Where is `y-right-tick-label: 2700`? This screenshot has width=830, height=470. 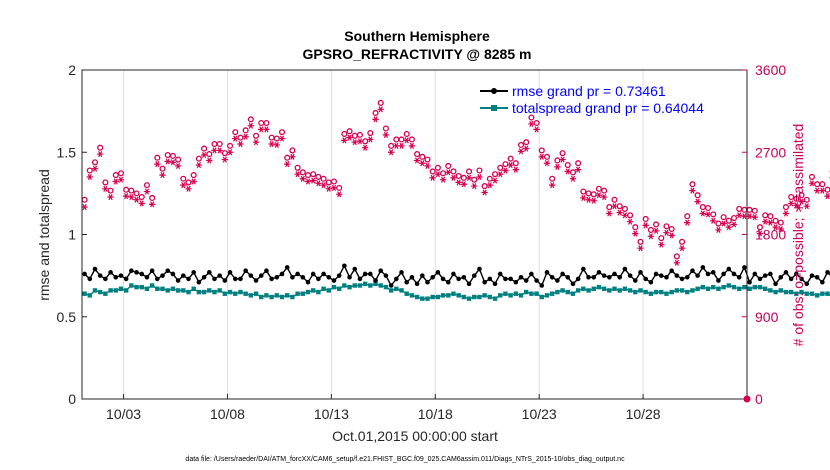
y-right-tick-label: 2700 is located at coordinates (770, 152).